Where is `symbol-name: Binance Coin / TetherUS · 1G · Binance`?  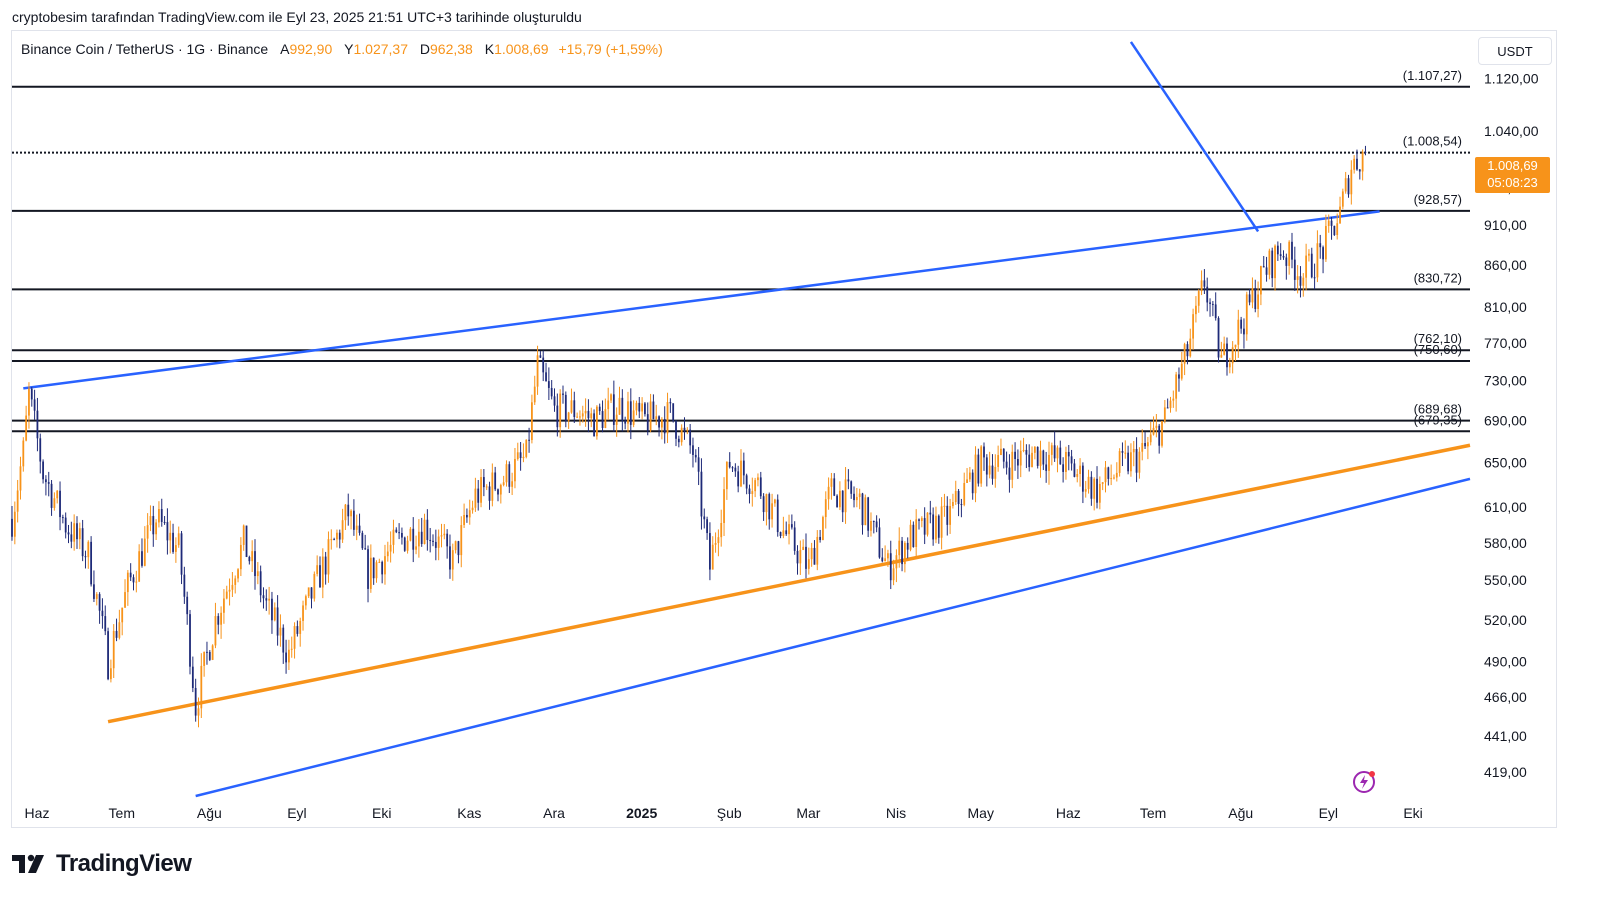
symbol-name: Binance Coin / TetherUS · 1G · Binance is located at coordinates (145, 49).